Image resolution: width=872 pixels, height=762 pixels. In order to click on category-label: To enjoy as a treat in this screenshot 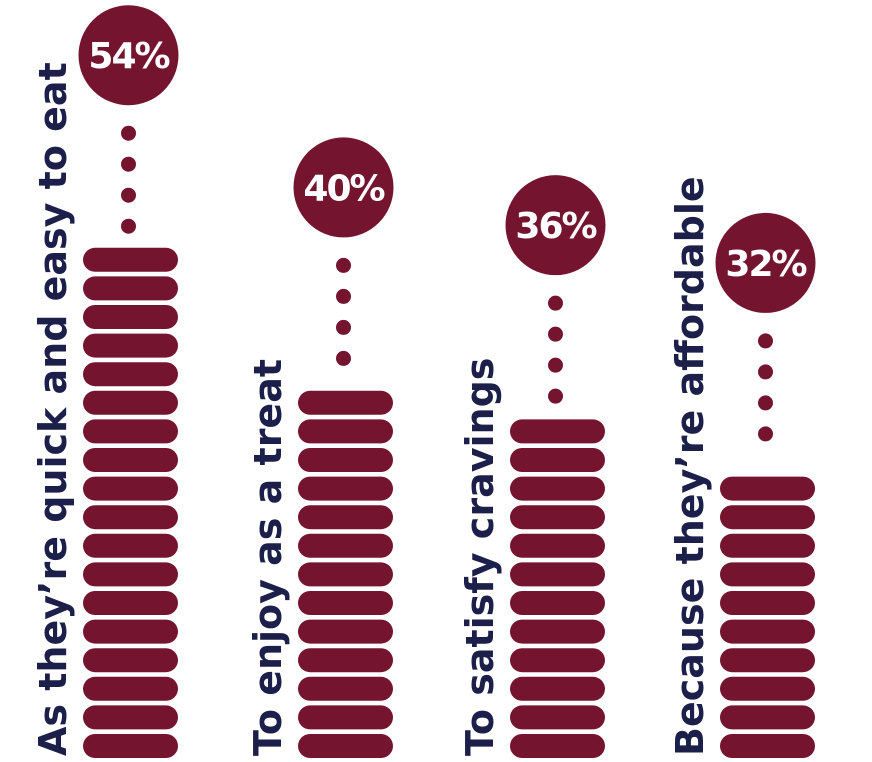, I will do `click(268, 557)`.